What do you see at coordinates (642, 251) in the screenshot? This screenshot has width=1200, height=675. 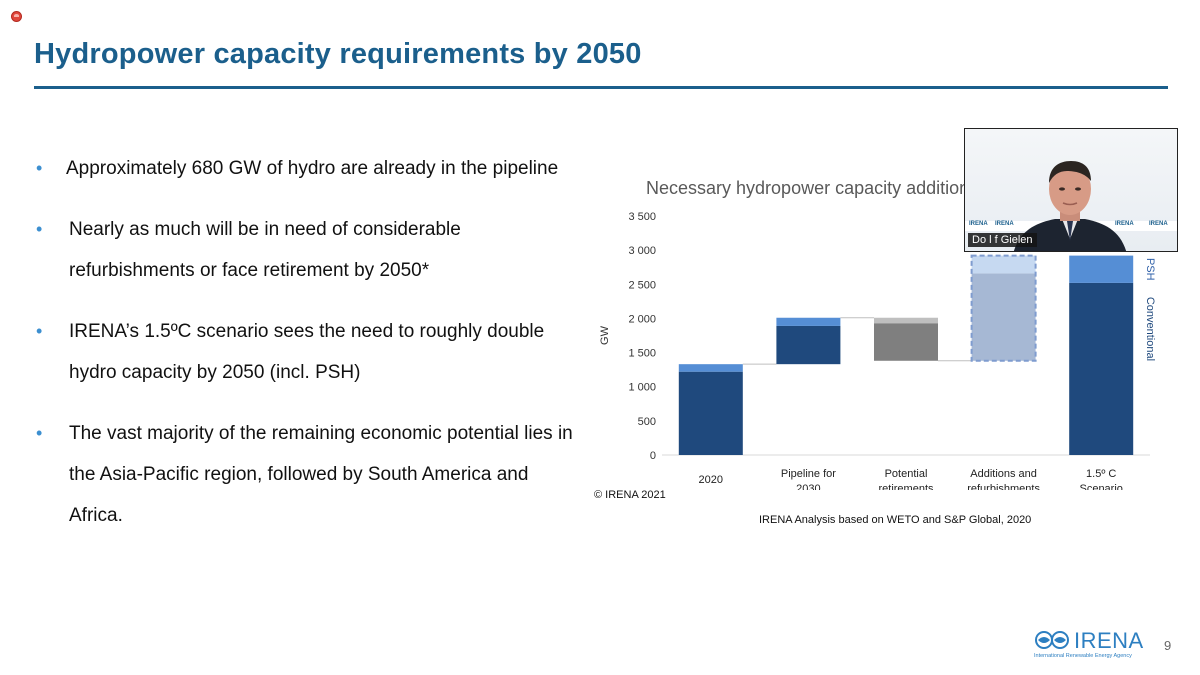 I see `y-tick-label: 3 000` at bounding box center [642, 251].